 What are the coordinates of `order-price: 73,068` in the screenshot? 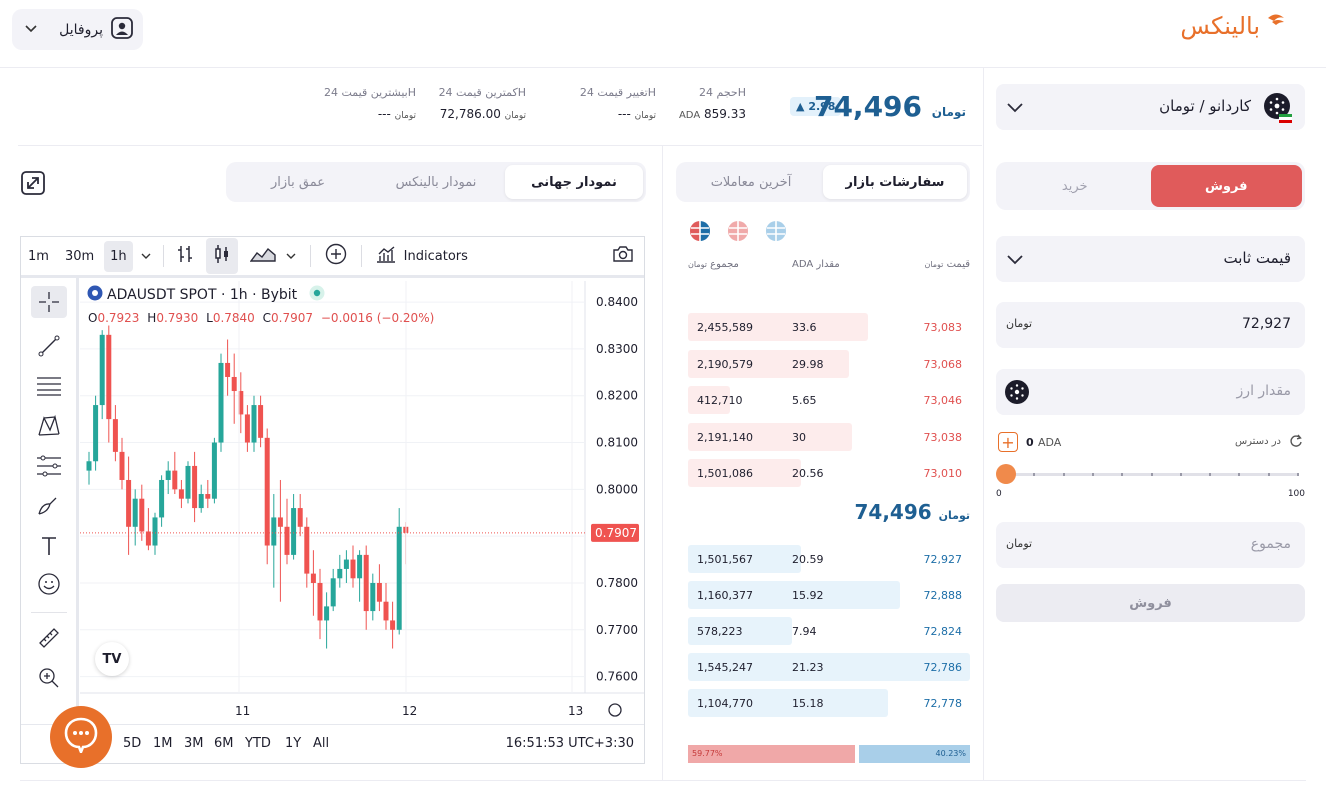 It's located at (943, 364).